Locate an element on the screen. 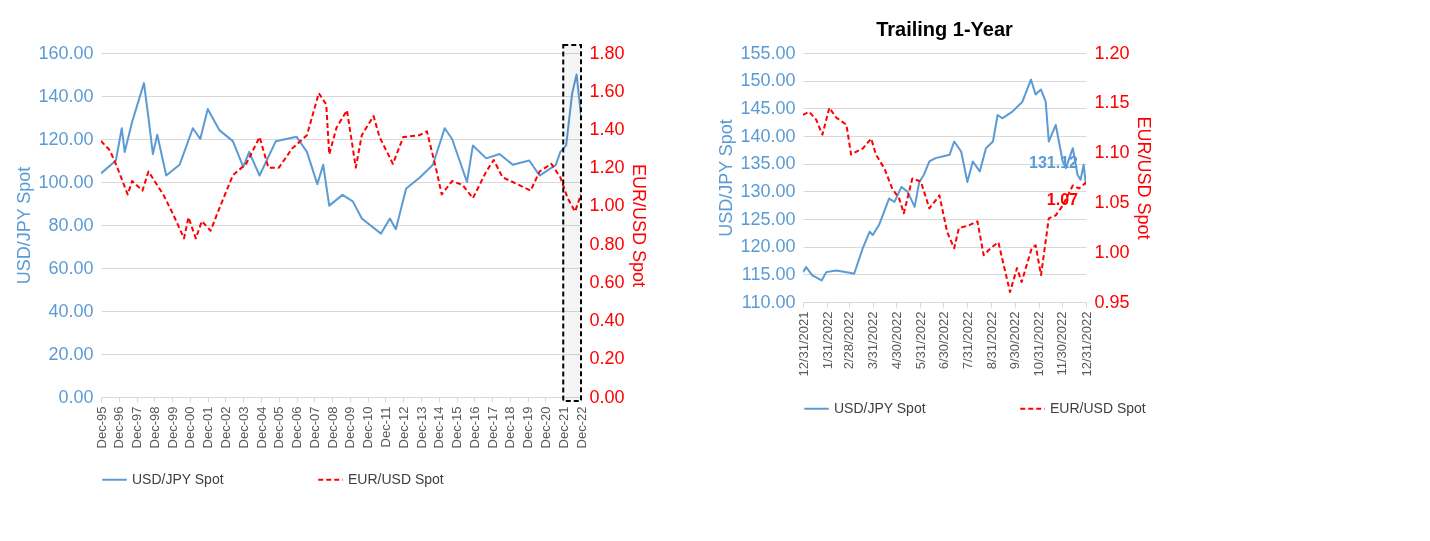 The width and height of the screenshot is (1430, 541). y-tick-label: 20.00 is located at coordinates (71, 353).